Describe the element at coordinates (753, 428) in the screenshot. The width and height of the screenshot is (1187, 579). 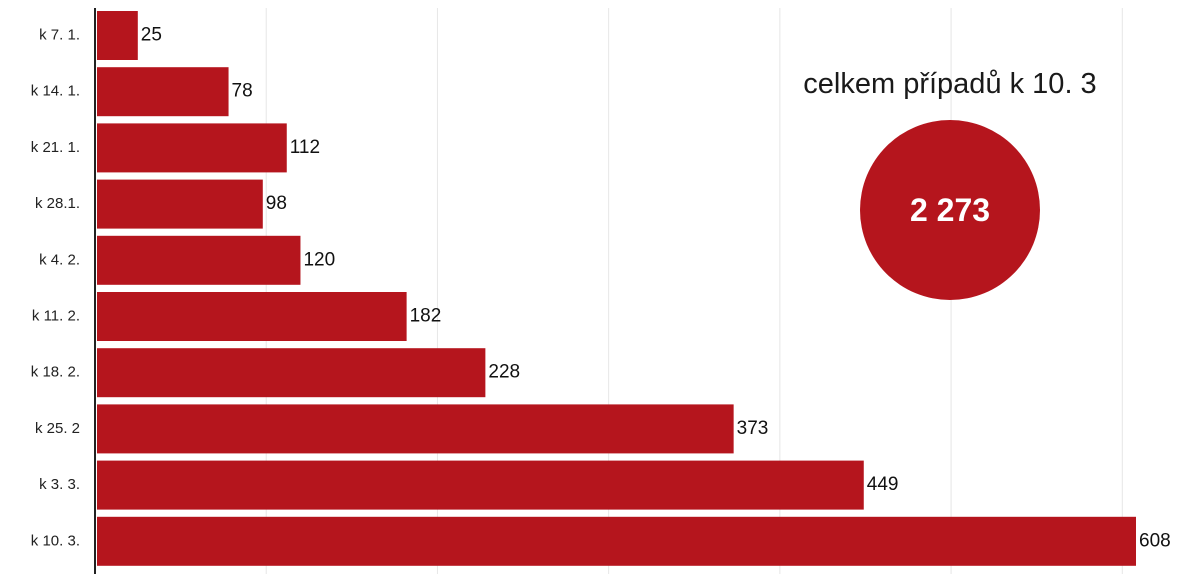
I see `bar-value-label: 373` at that location.